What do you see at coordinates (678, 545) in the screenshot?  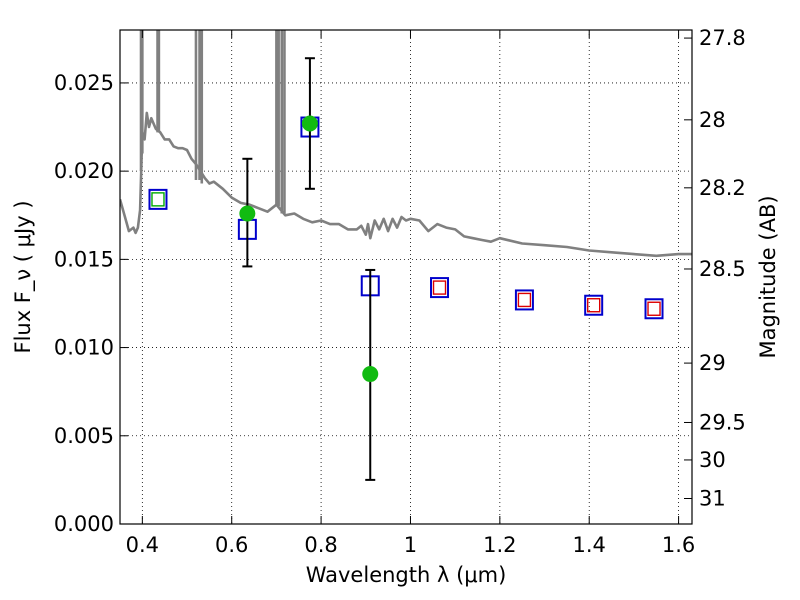 I see `x-tick-label: 1.6` at bounding box center [678, 545].